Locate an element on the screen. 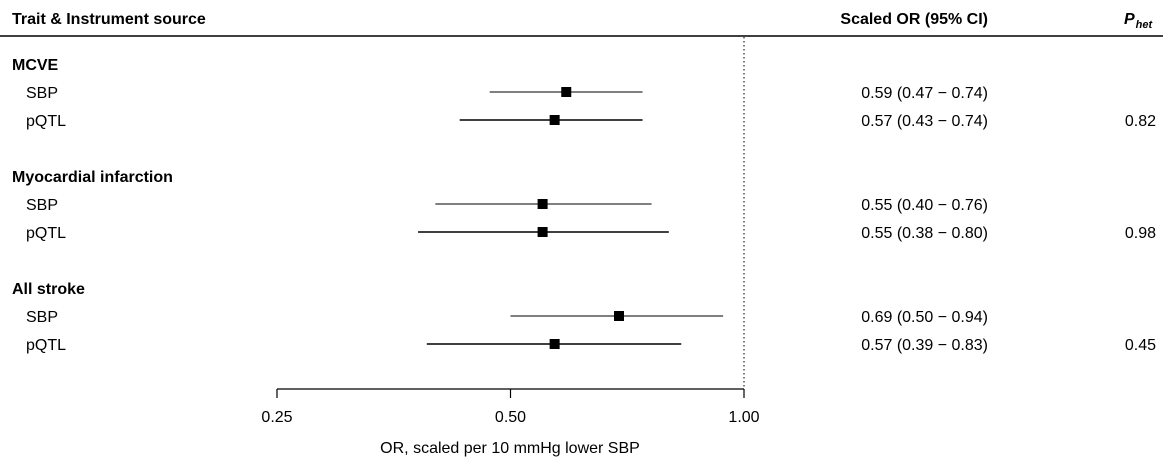  header-phet-sub: het is located at coordinates (1145, 25).